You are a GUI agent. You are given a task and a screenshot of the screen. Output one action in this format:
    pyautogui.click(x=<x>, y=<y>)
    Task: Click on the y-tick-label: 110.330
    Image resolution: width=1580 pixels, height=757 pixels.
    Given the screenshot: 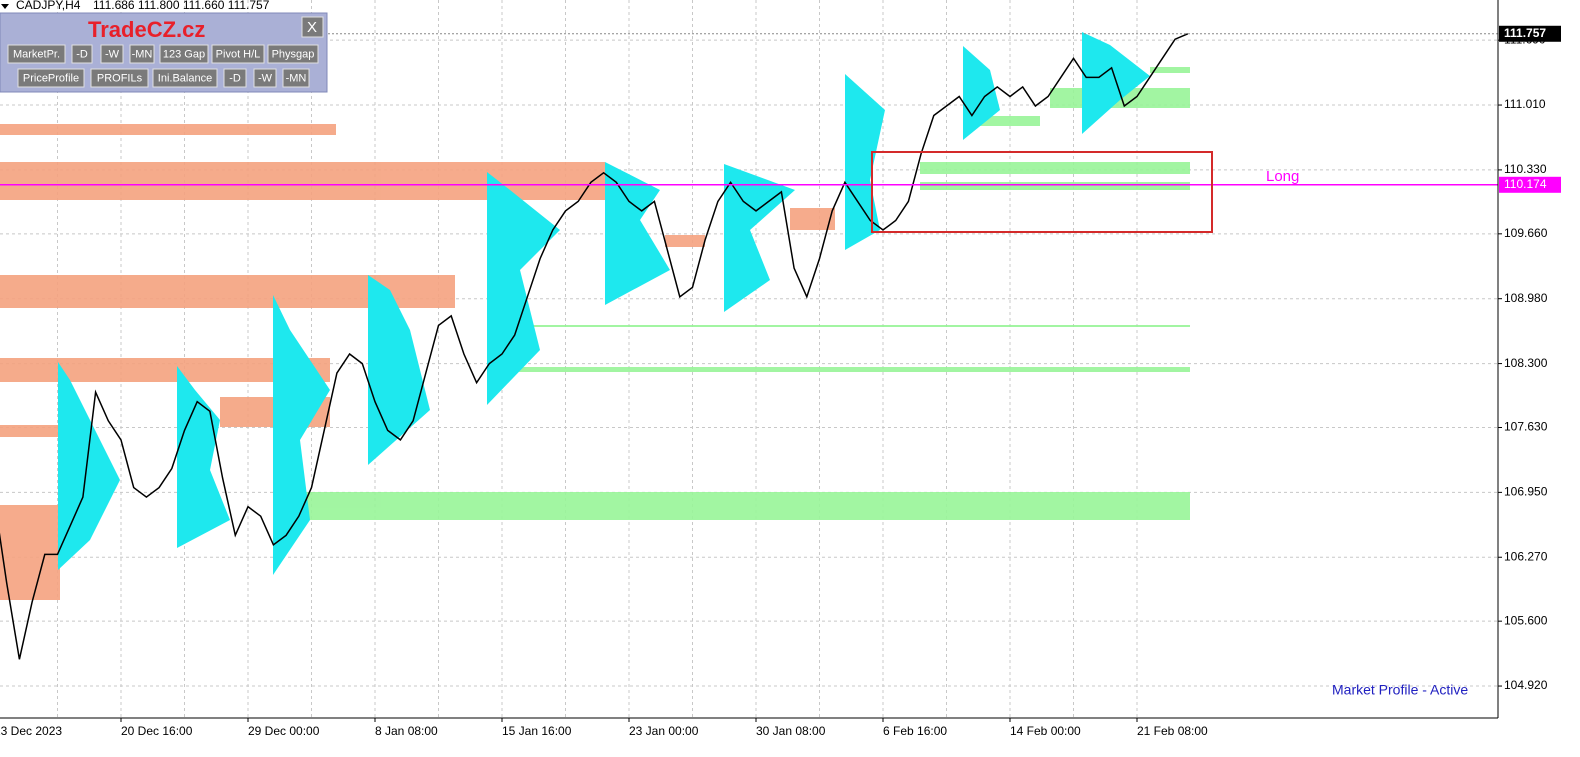 What is the action you would take?
    pyautogui.click(x=1525, y=169)
    